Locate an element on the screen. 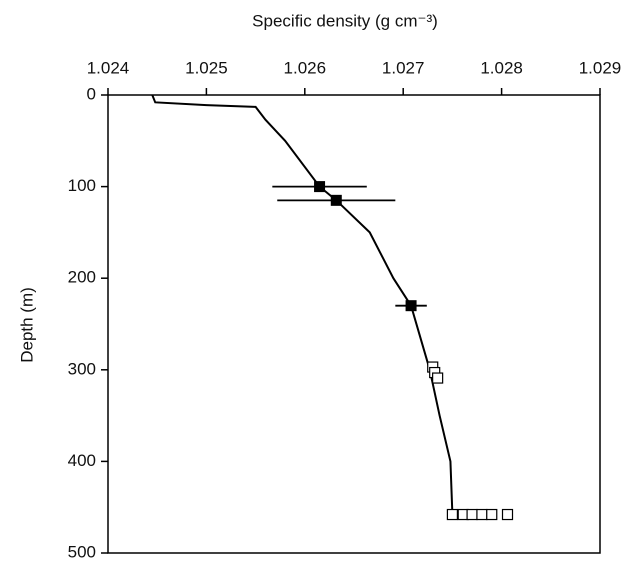 This screenshot has height=566, width=637. y-tick-label: 300 is located at coordinates (82, 368).